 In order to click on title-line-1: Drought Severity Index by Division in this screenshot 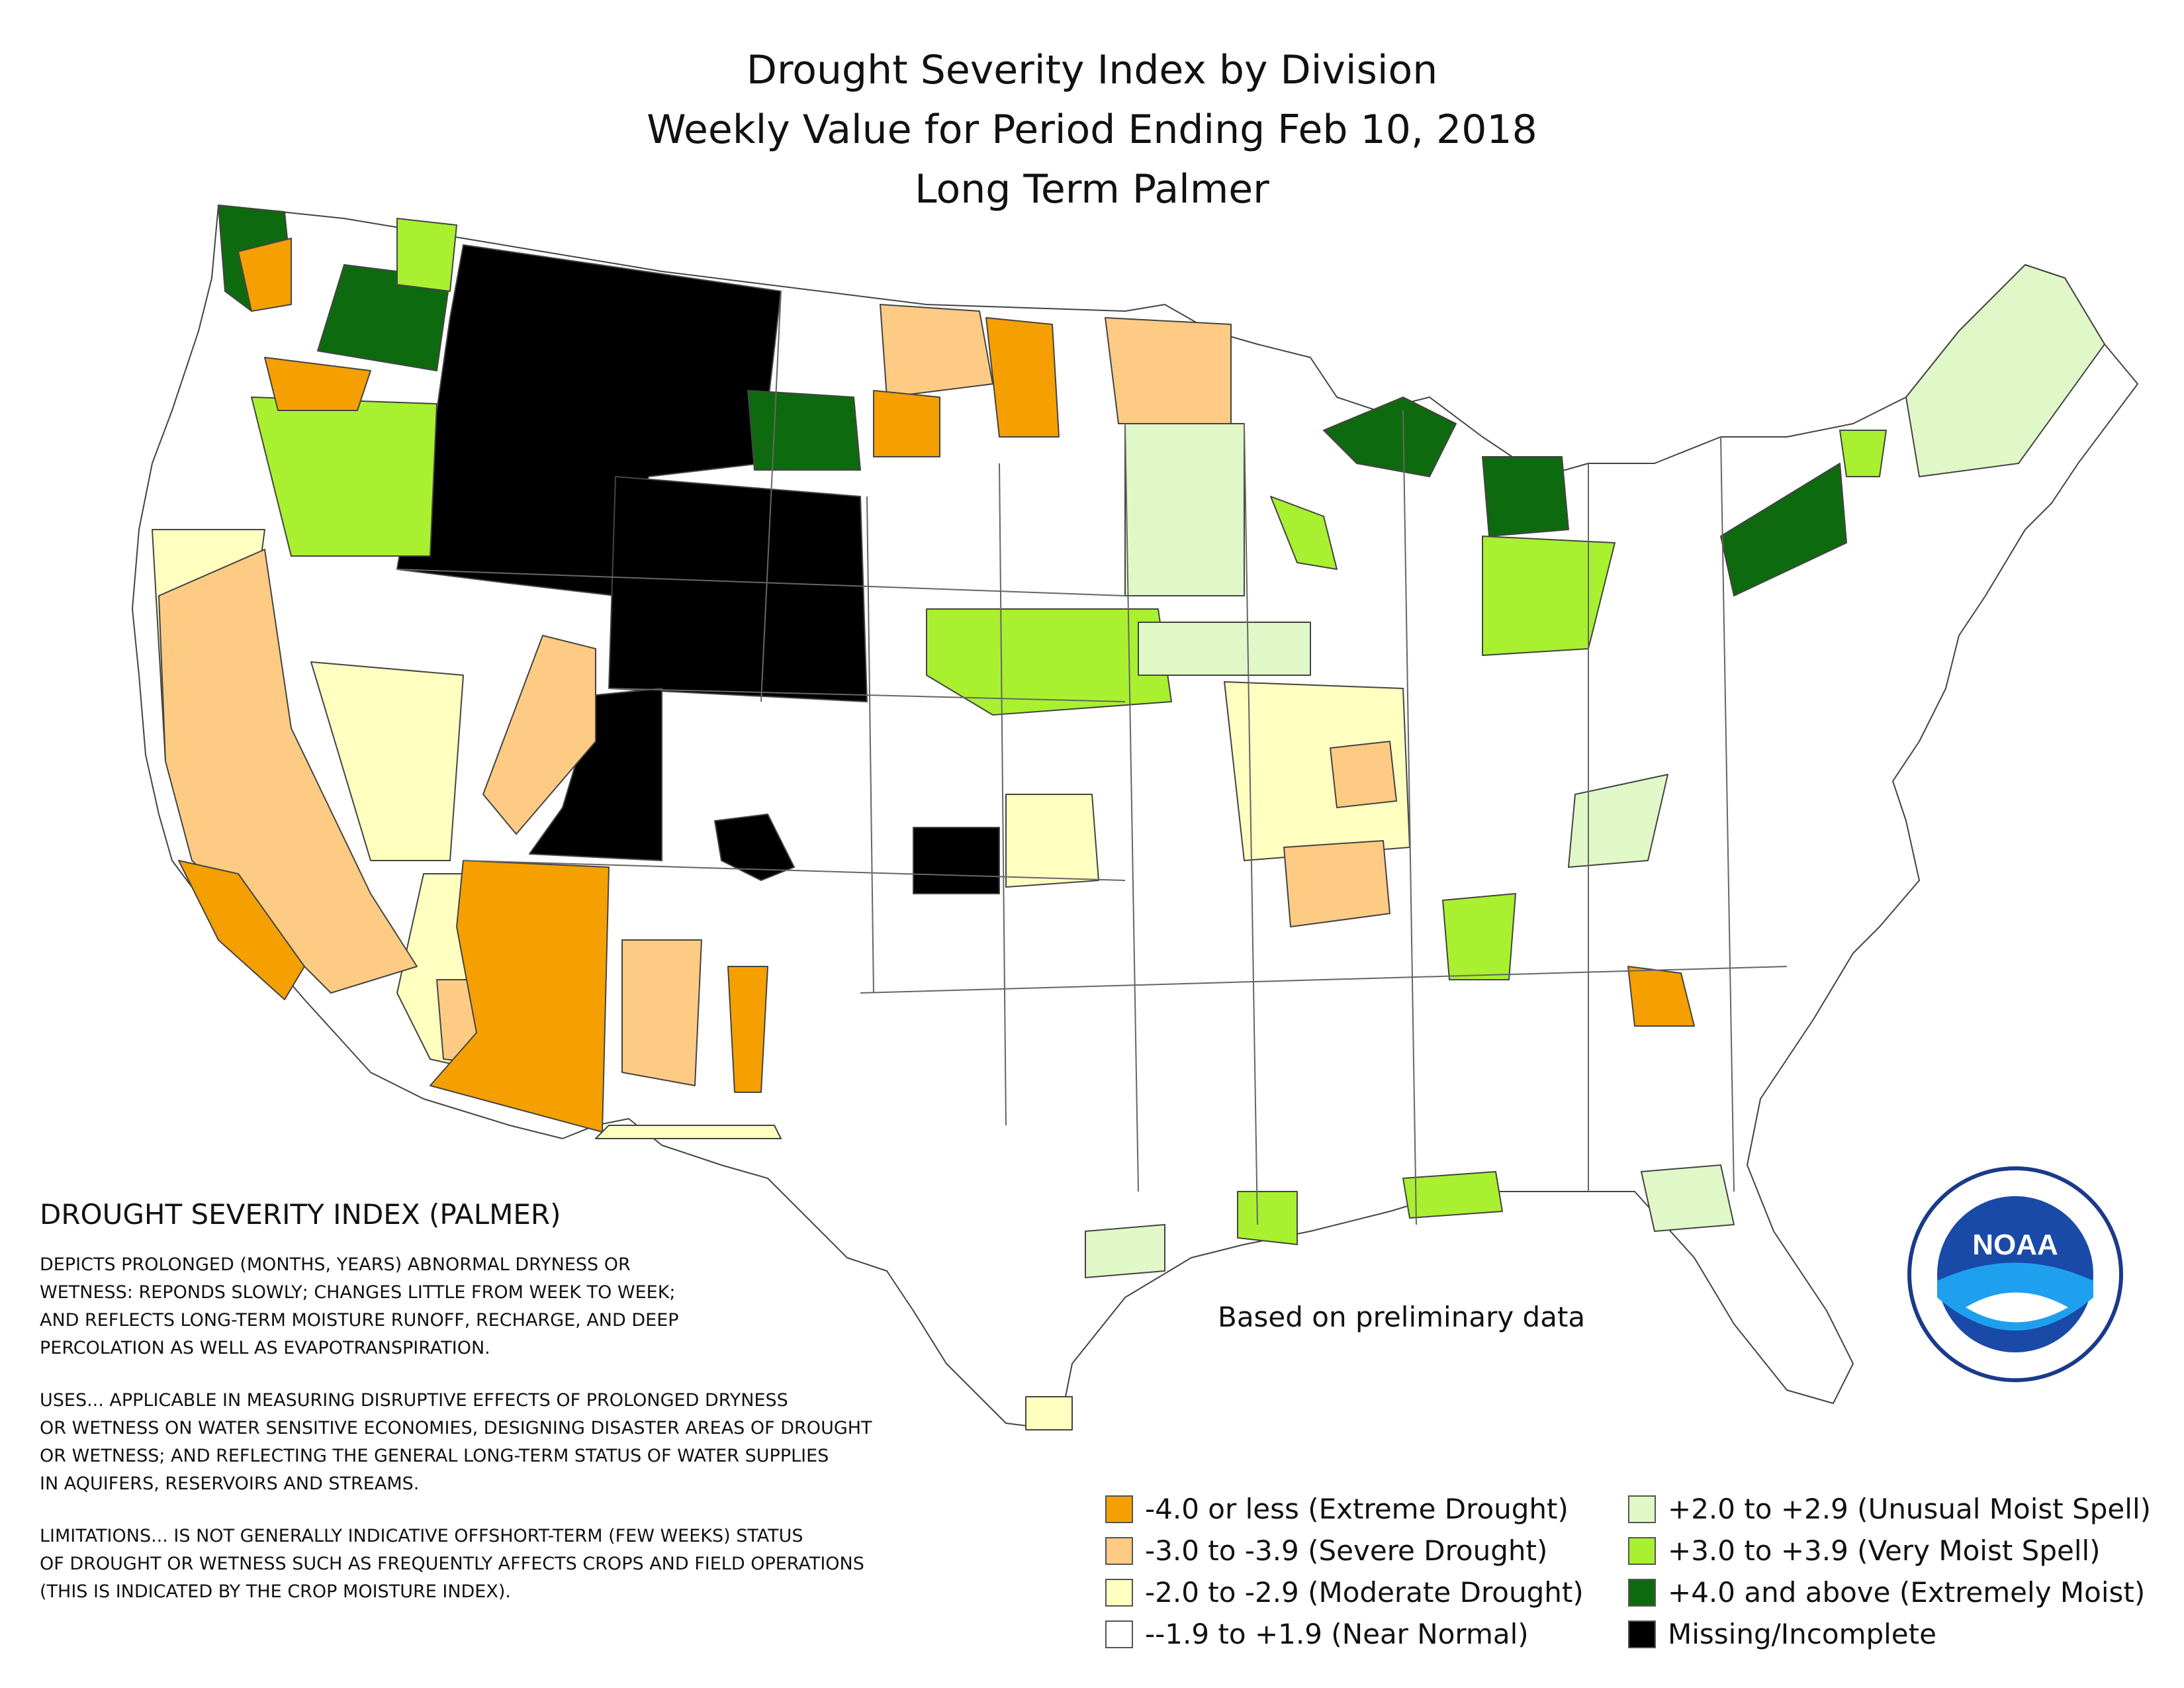, I will do `click(1092, 70)`.